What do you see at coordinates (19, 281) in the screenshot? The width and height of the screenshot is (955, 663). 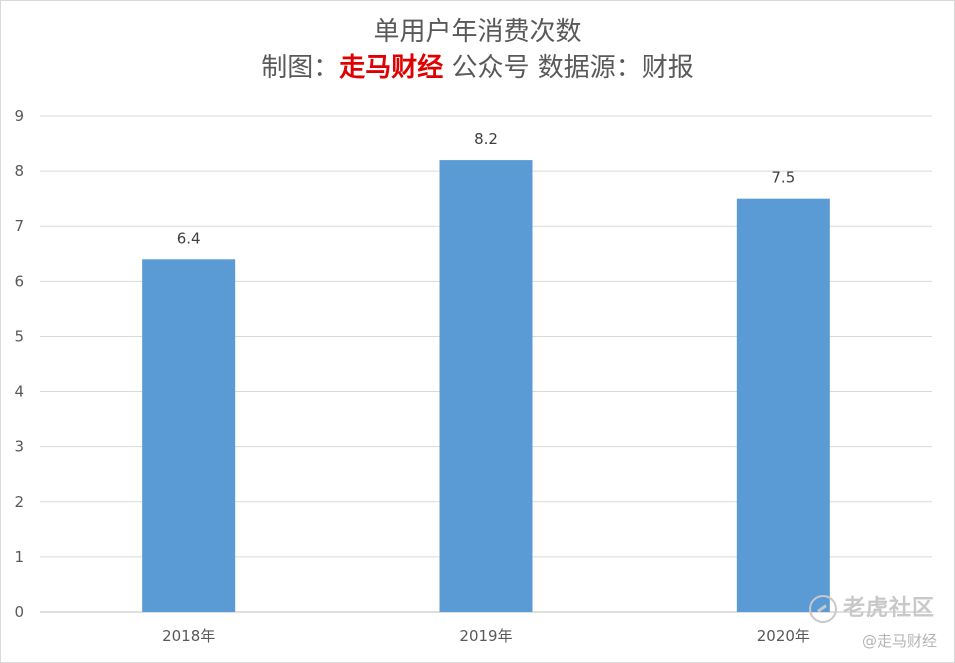 I see `y-tick-label: 6` at bounding box center [19, 281].